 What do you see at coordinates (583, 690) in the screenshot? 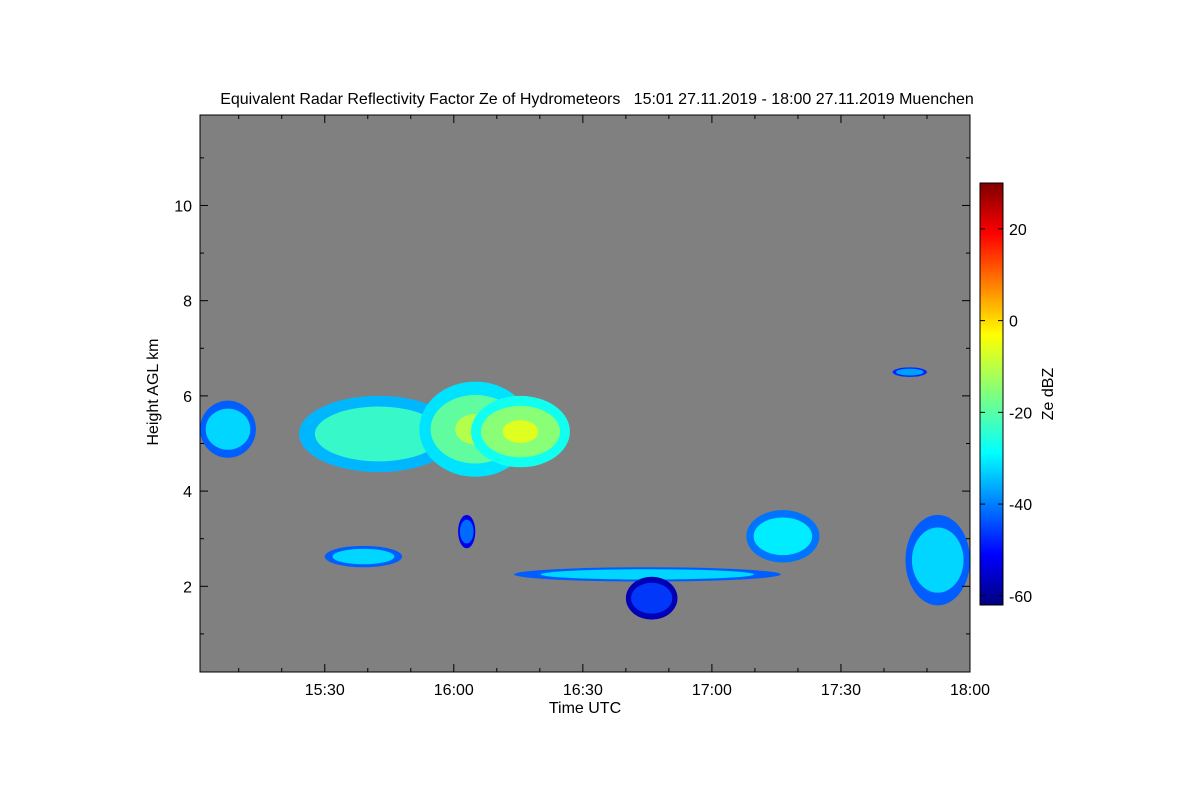
I see `x-tick-label: 16:30` at bounding box center [583, 690].